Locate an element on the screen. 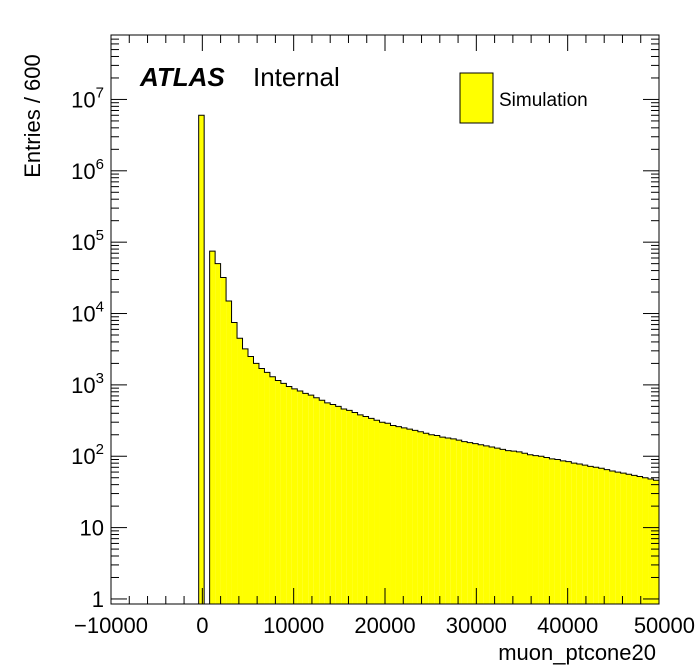 This screenshot has width=696, height=672. y-tick-label: 10⁶ is located at coordinates (87, 170).